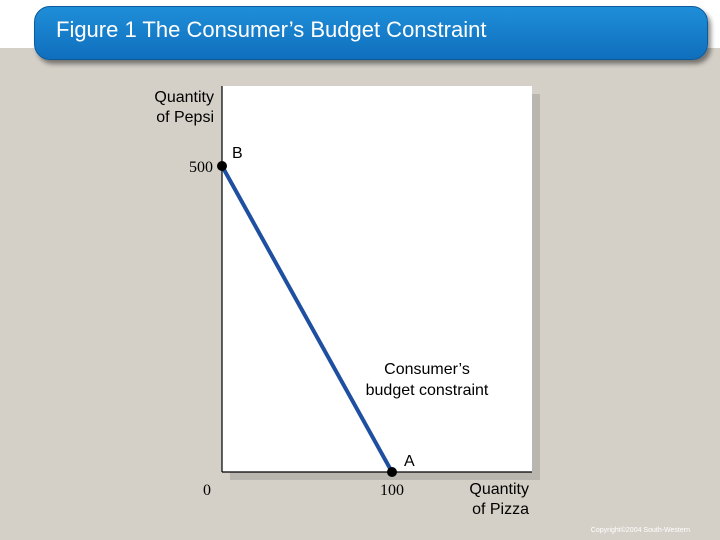  Describe the element at coordinates (222, 166) in the screenshot. I see `point-B` at that location.